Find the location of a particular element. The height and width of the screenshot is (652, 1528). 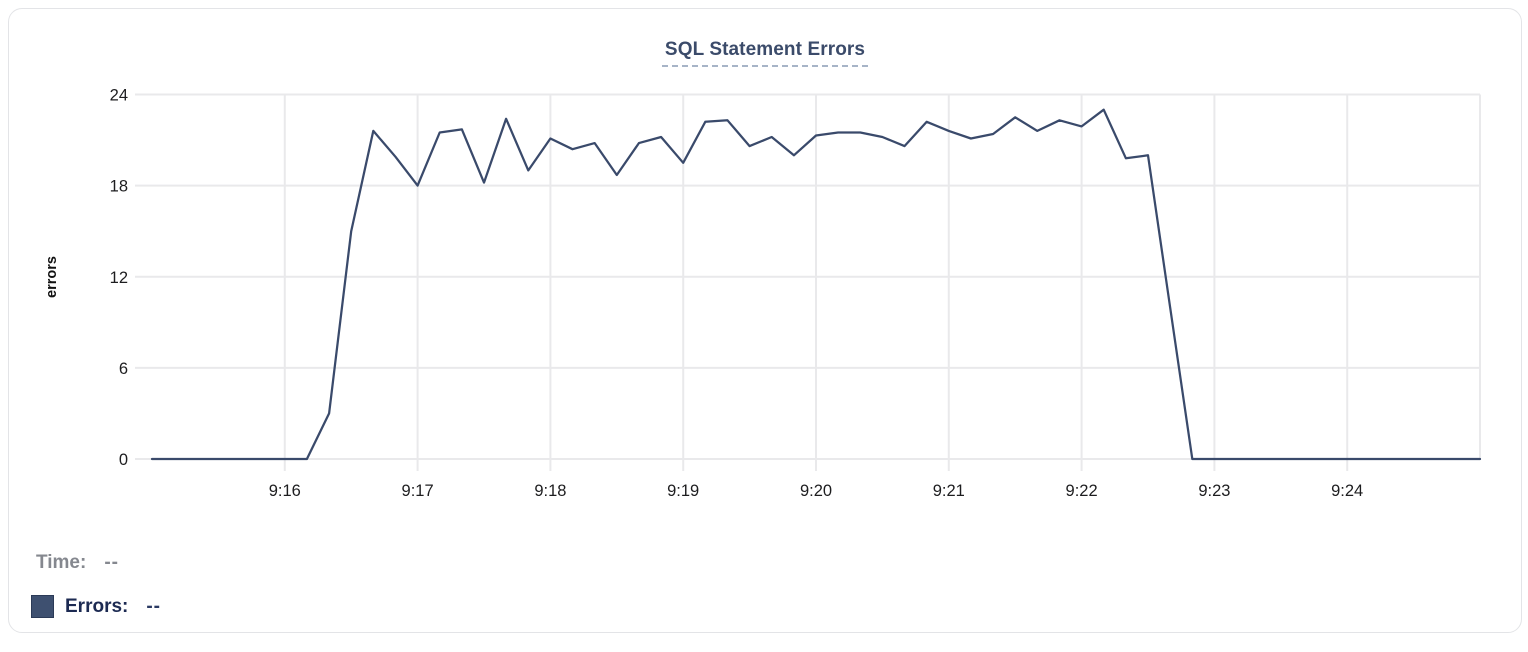

y-tick-label-6: 6 is located at coordinates (123, 369).